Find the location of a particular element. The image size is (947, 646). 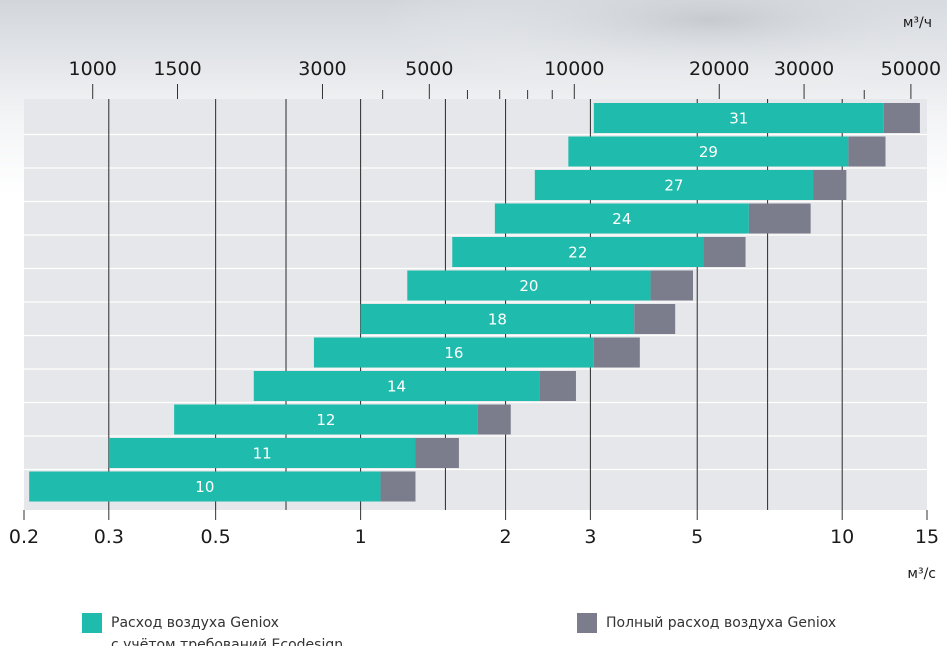

bar-label-11: 11 is located at coordinates (262, 454).